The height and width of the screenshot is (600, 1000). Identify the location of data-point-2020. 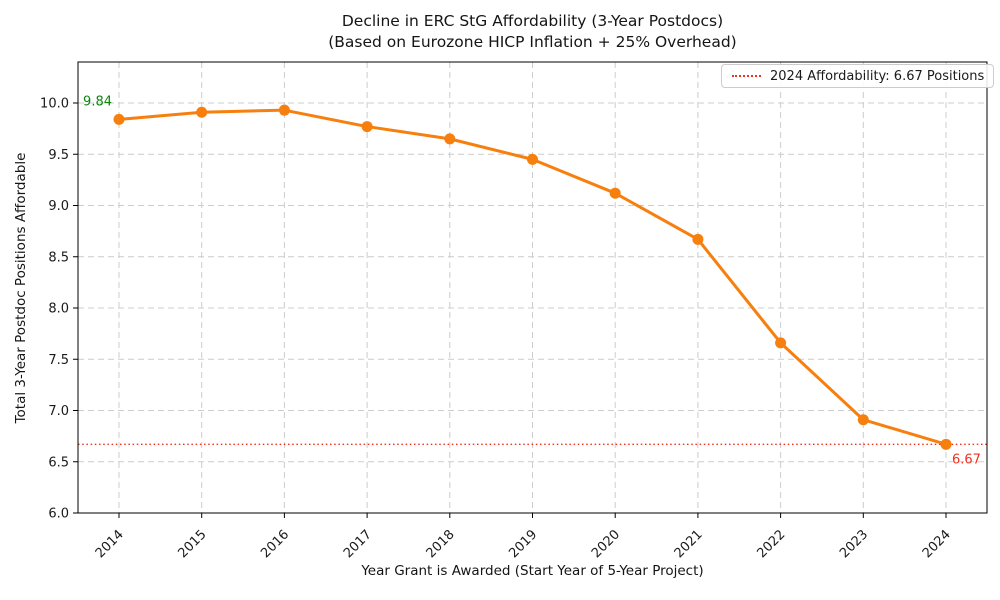
(615, 193).